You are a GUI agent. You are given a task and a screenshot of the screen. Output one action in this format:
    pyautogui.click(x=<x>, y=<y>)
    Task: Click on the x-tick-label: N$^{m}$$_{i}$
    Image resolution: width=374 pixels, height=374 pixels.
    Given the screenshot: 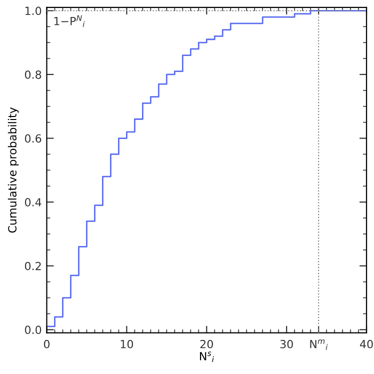 What is the action you would take?
    pyautogui.click(x=319, y=344)
    